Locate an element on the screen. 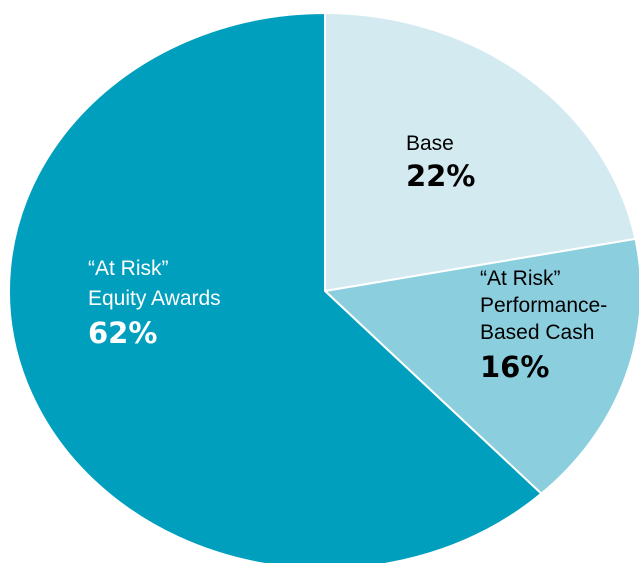 This screenshot has width=639, height=563. slice-2-label-line-1: “At Risk” is located at coordinates (520, 278).